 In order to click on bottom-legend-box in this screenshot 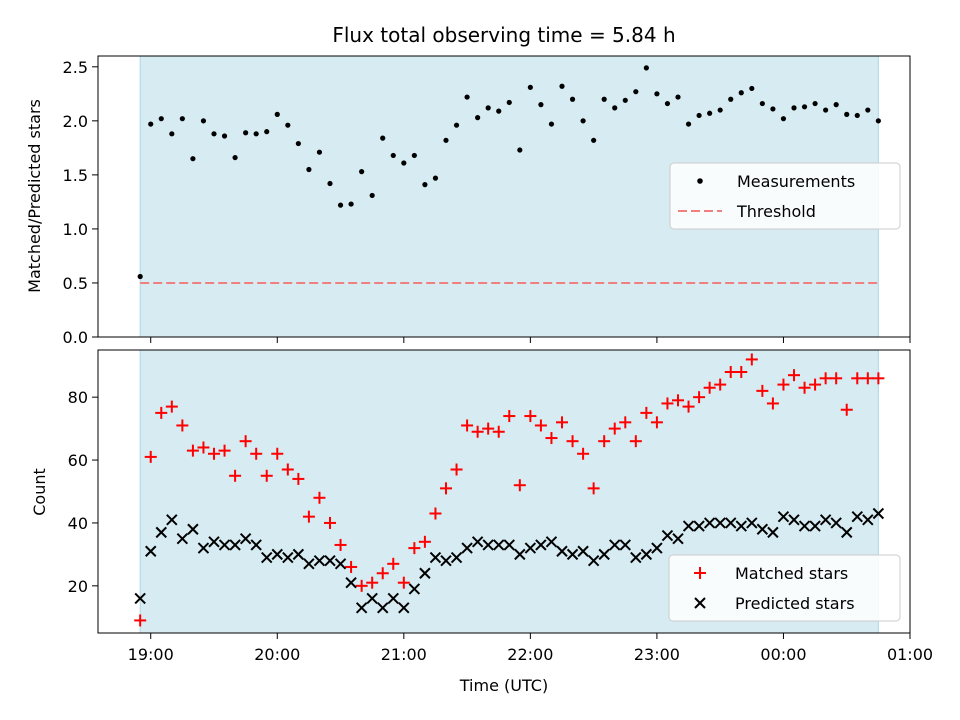, I will do `click(784, 588)`.